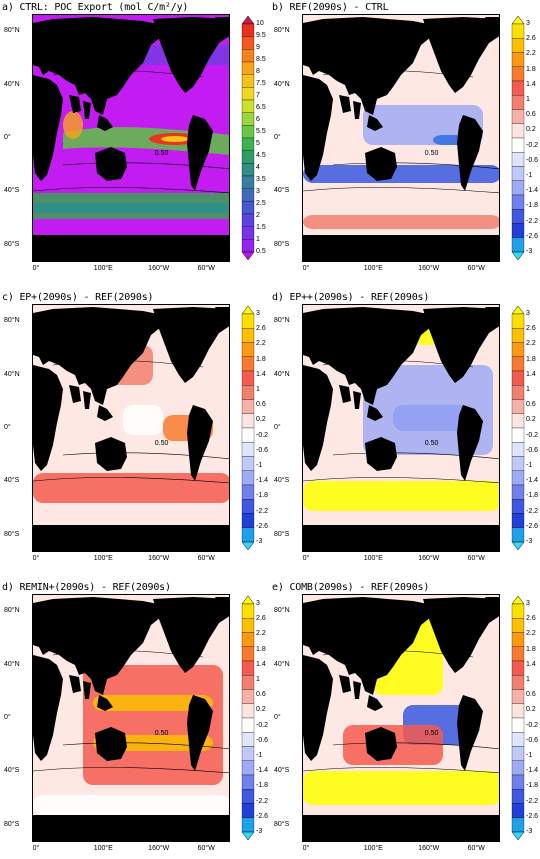  I want to click on latitude-label: 40°S, so click(282, 771).